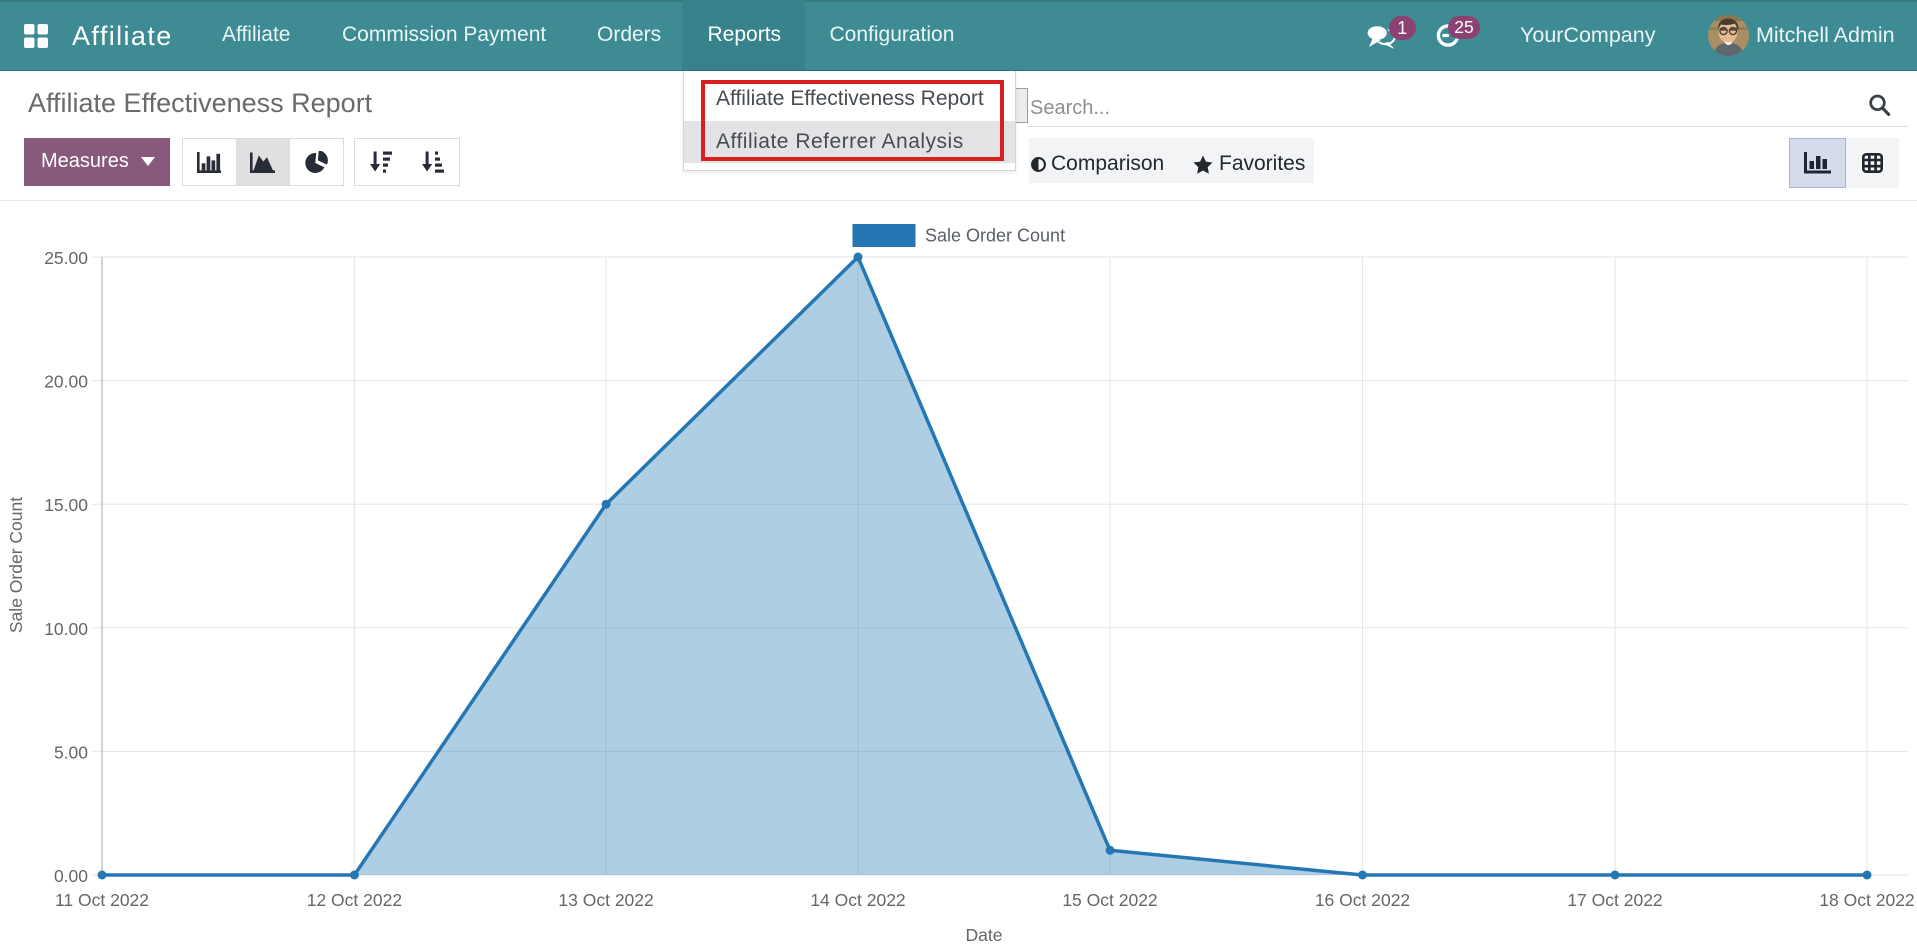 The height and width of the screenshot is (952, 1917). I want to click on svg-text: 15.00, so click(66, 505).